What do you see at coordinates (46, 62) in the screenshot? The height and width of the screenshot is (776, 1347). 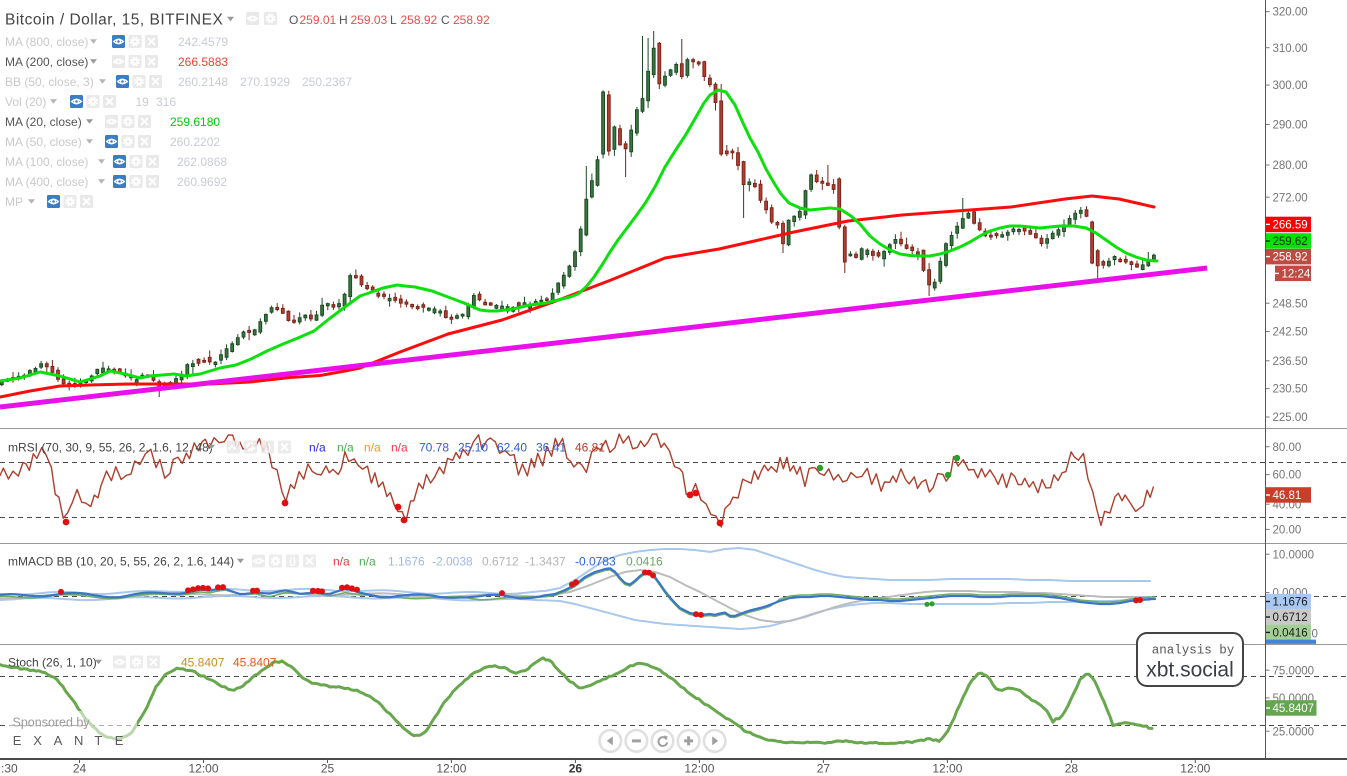 I see `svg-text: MA (200, close)` at bounding box center [46, 62].